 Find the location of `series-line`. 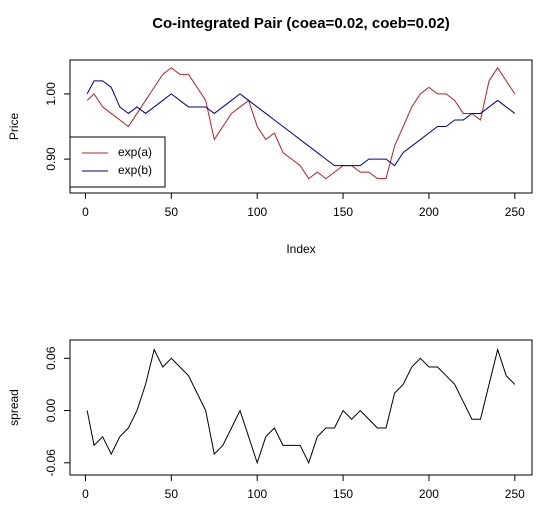

series-line is located at coordinates (301, 123).